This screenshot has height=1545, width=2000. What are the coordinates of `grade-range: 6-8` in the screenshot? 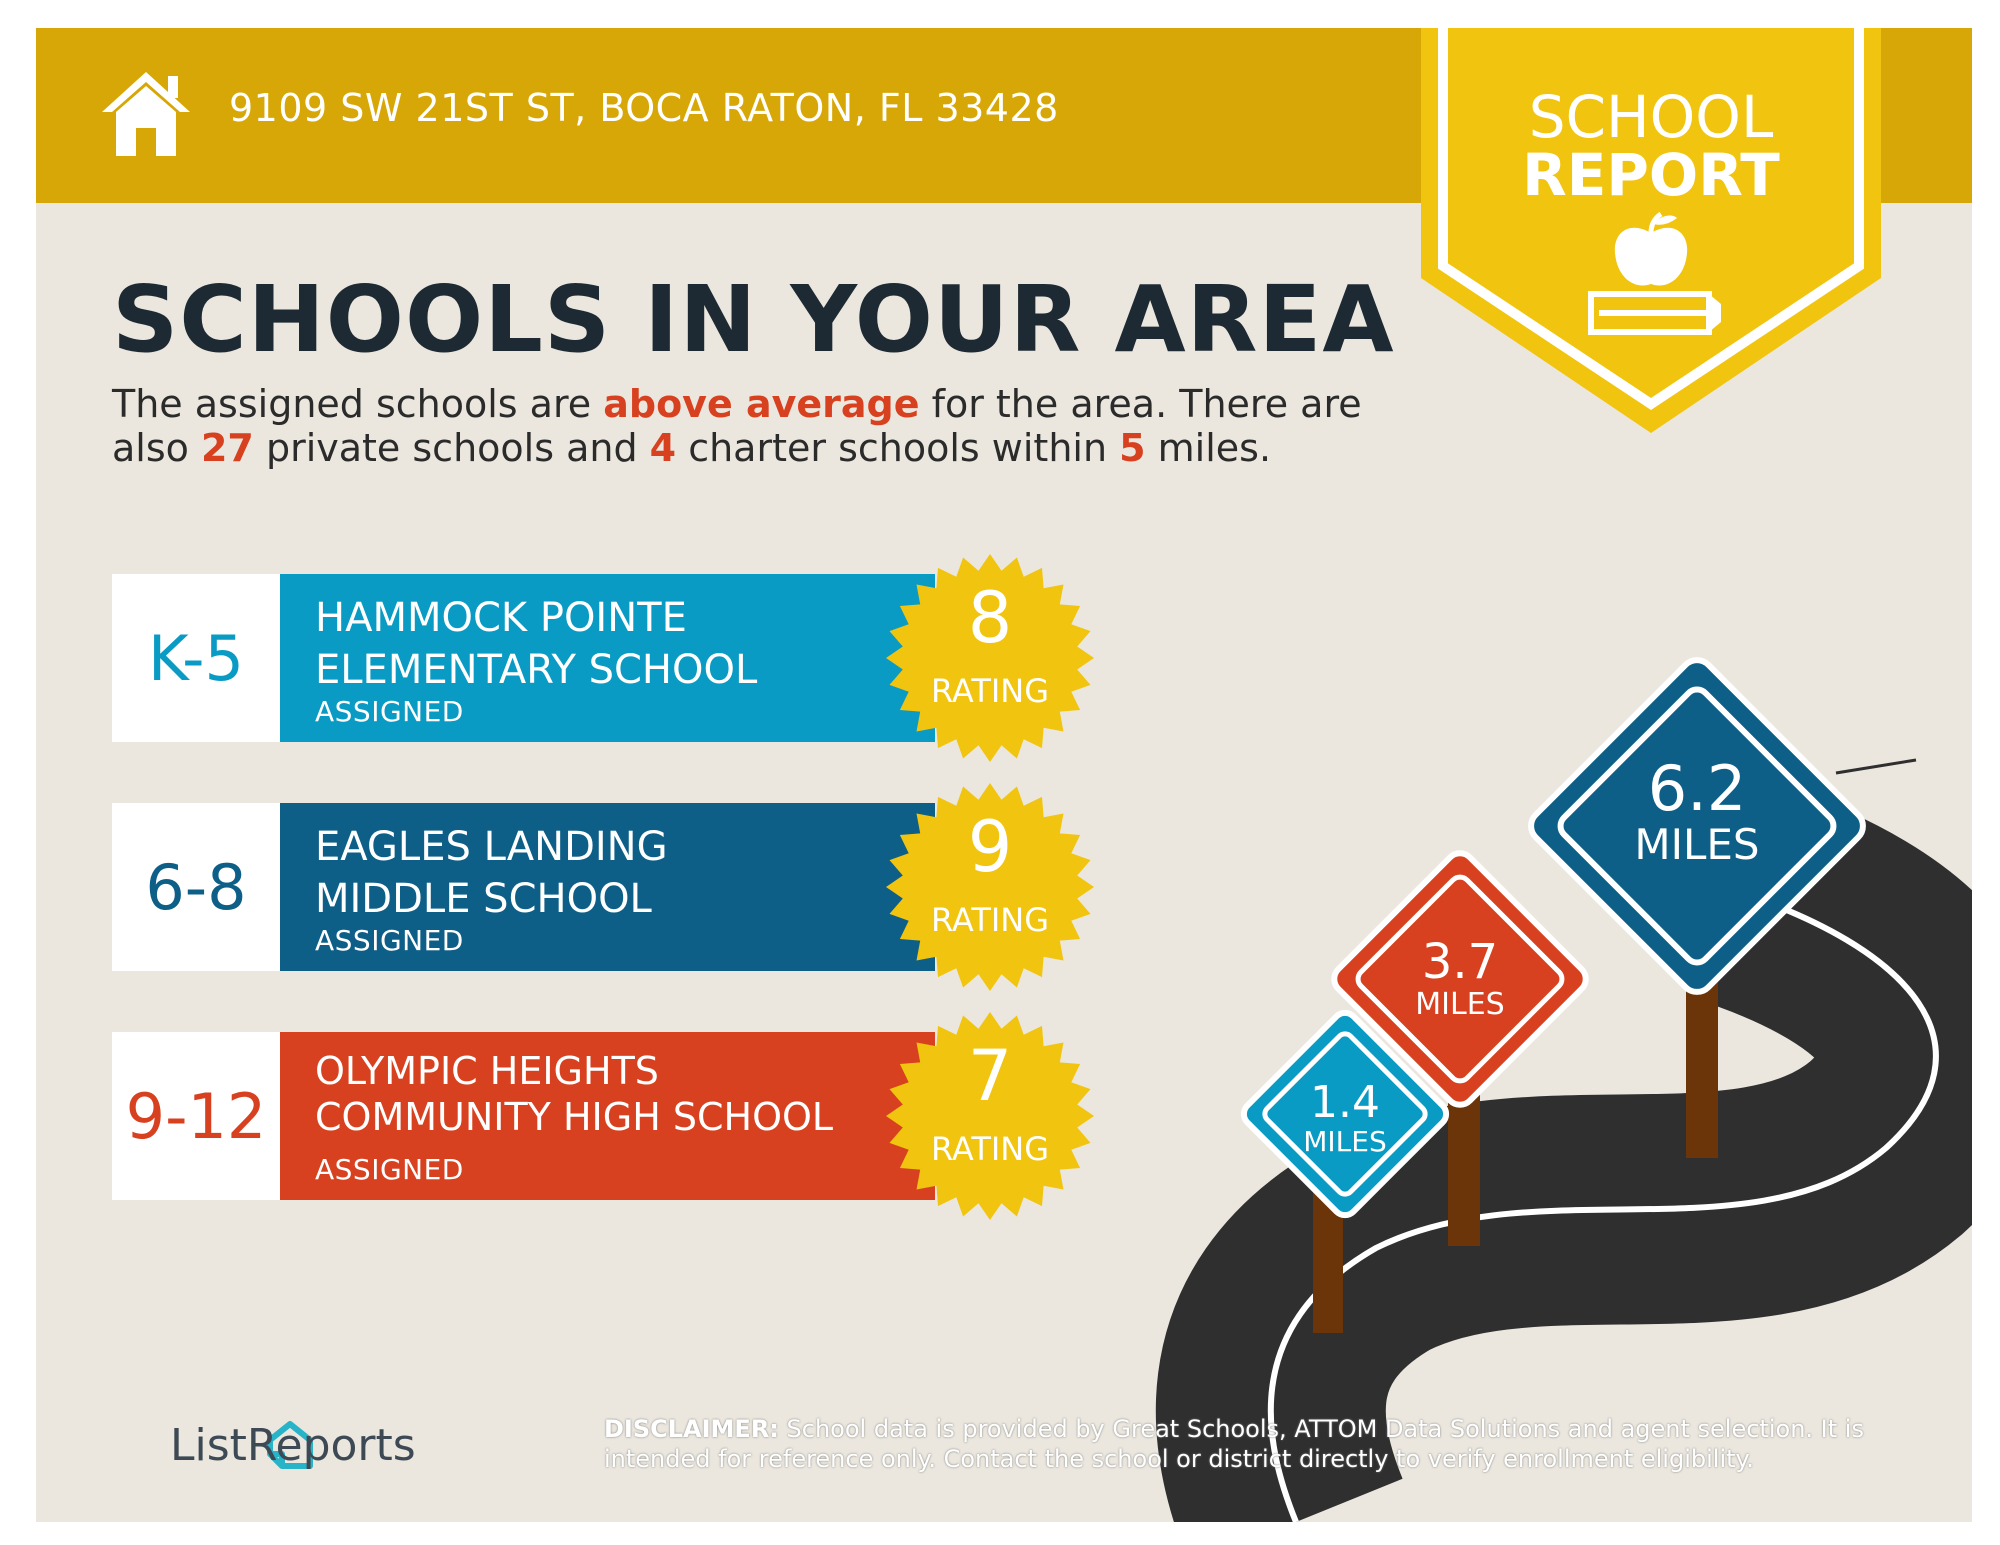 It's located at (196, 887).